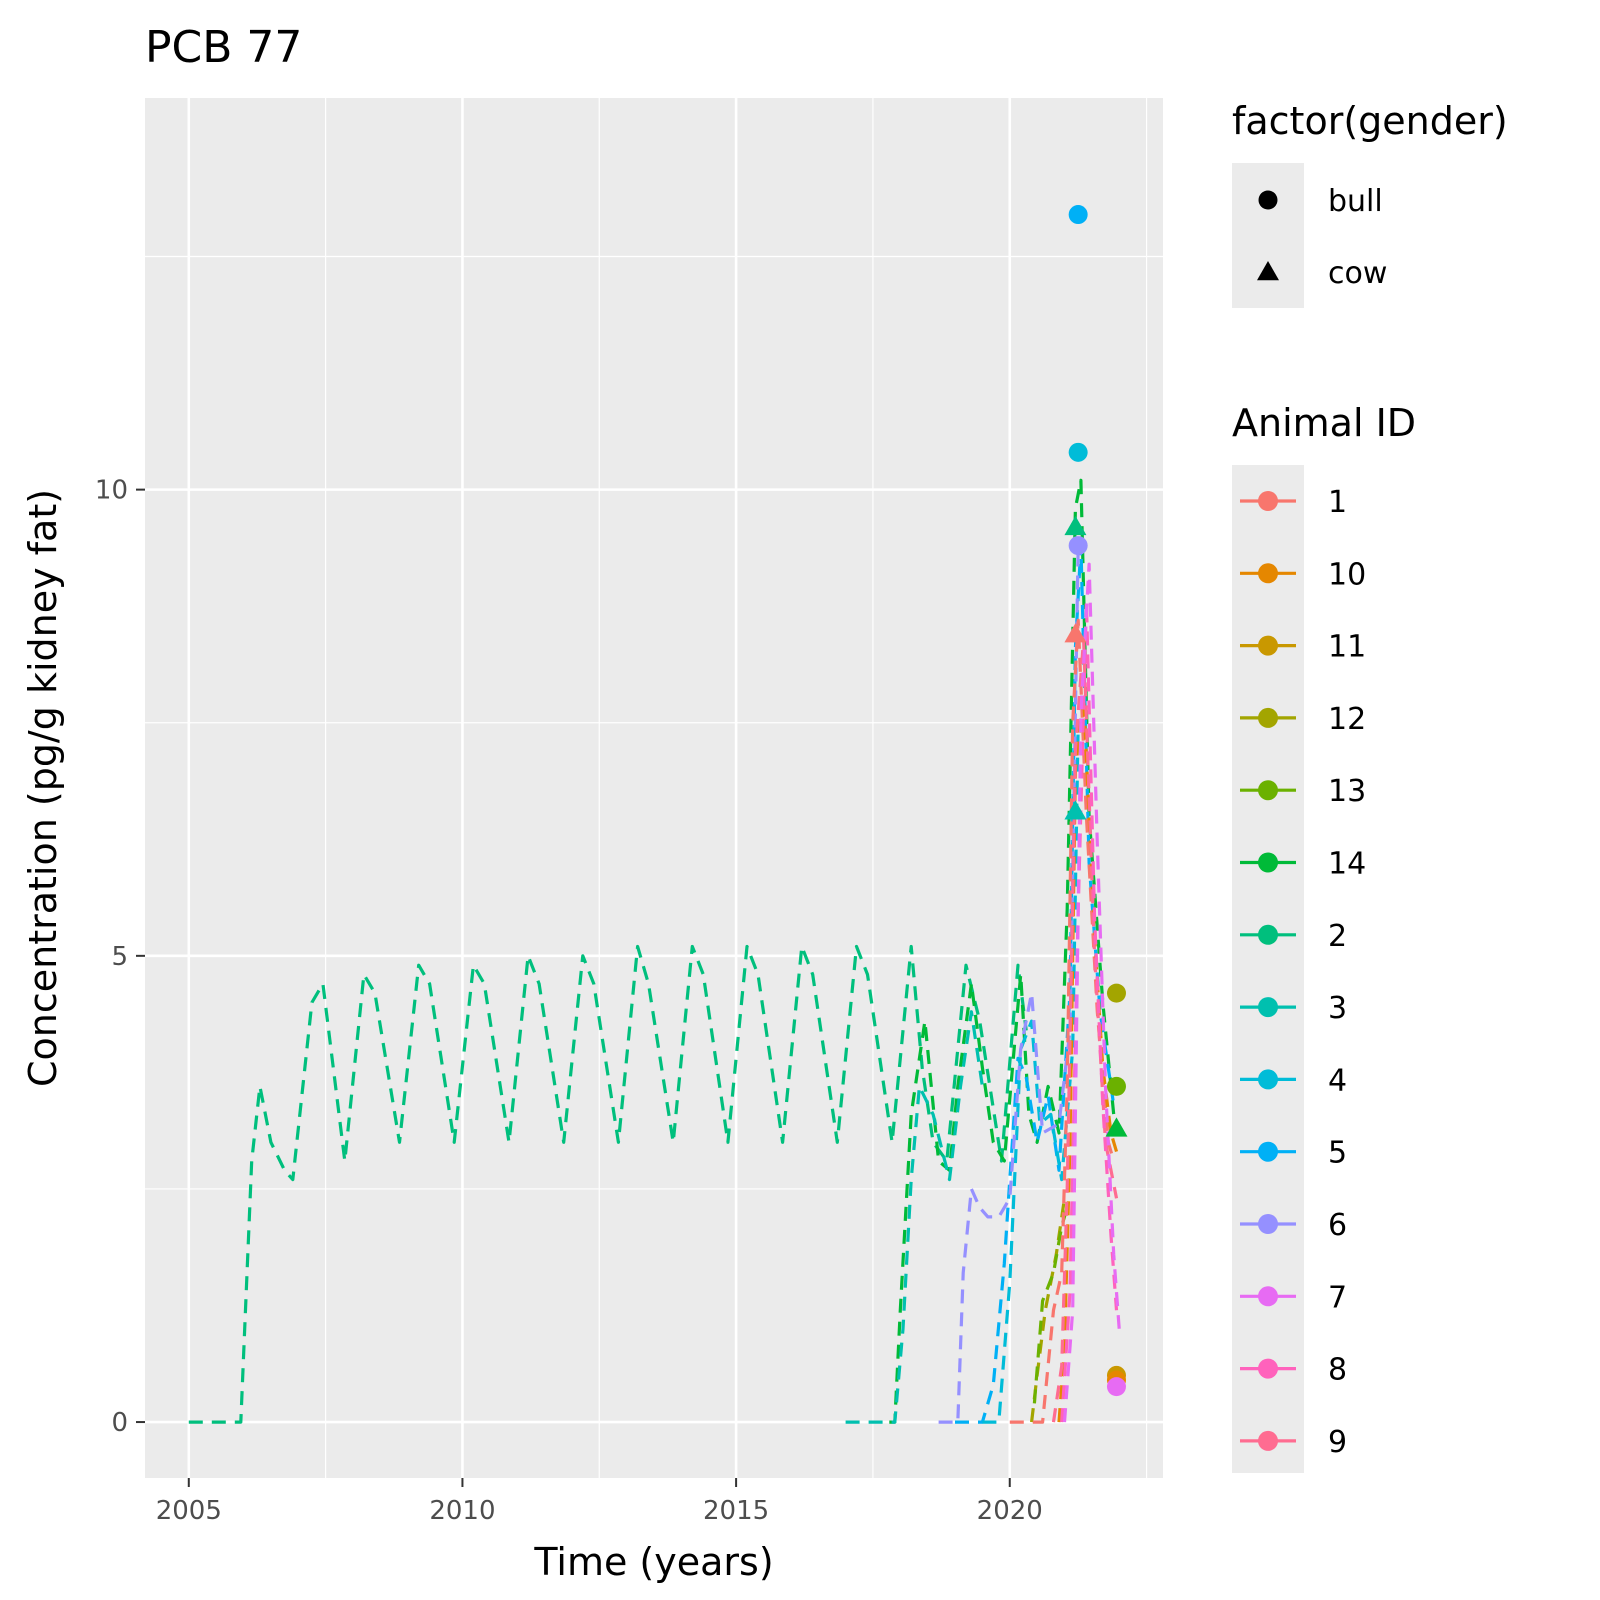 This screenshot has height=1600, width=1600. Describe the element at coordinates (223, 47) in the screenshot. I see `chart-title: PCB 77` at that location.